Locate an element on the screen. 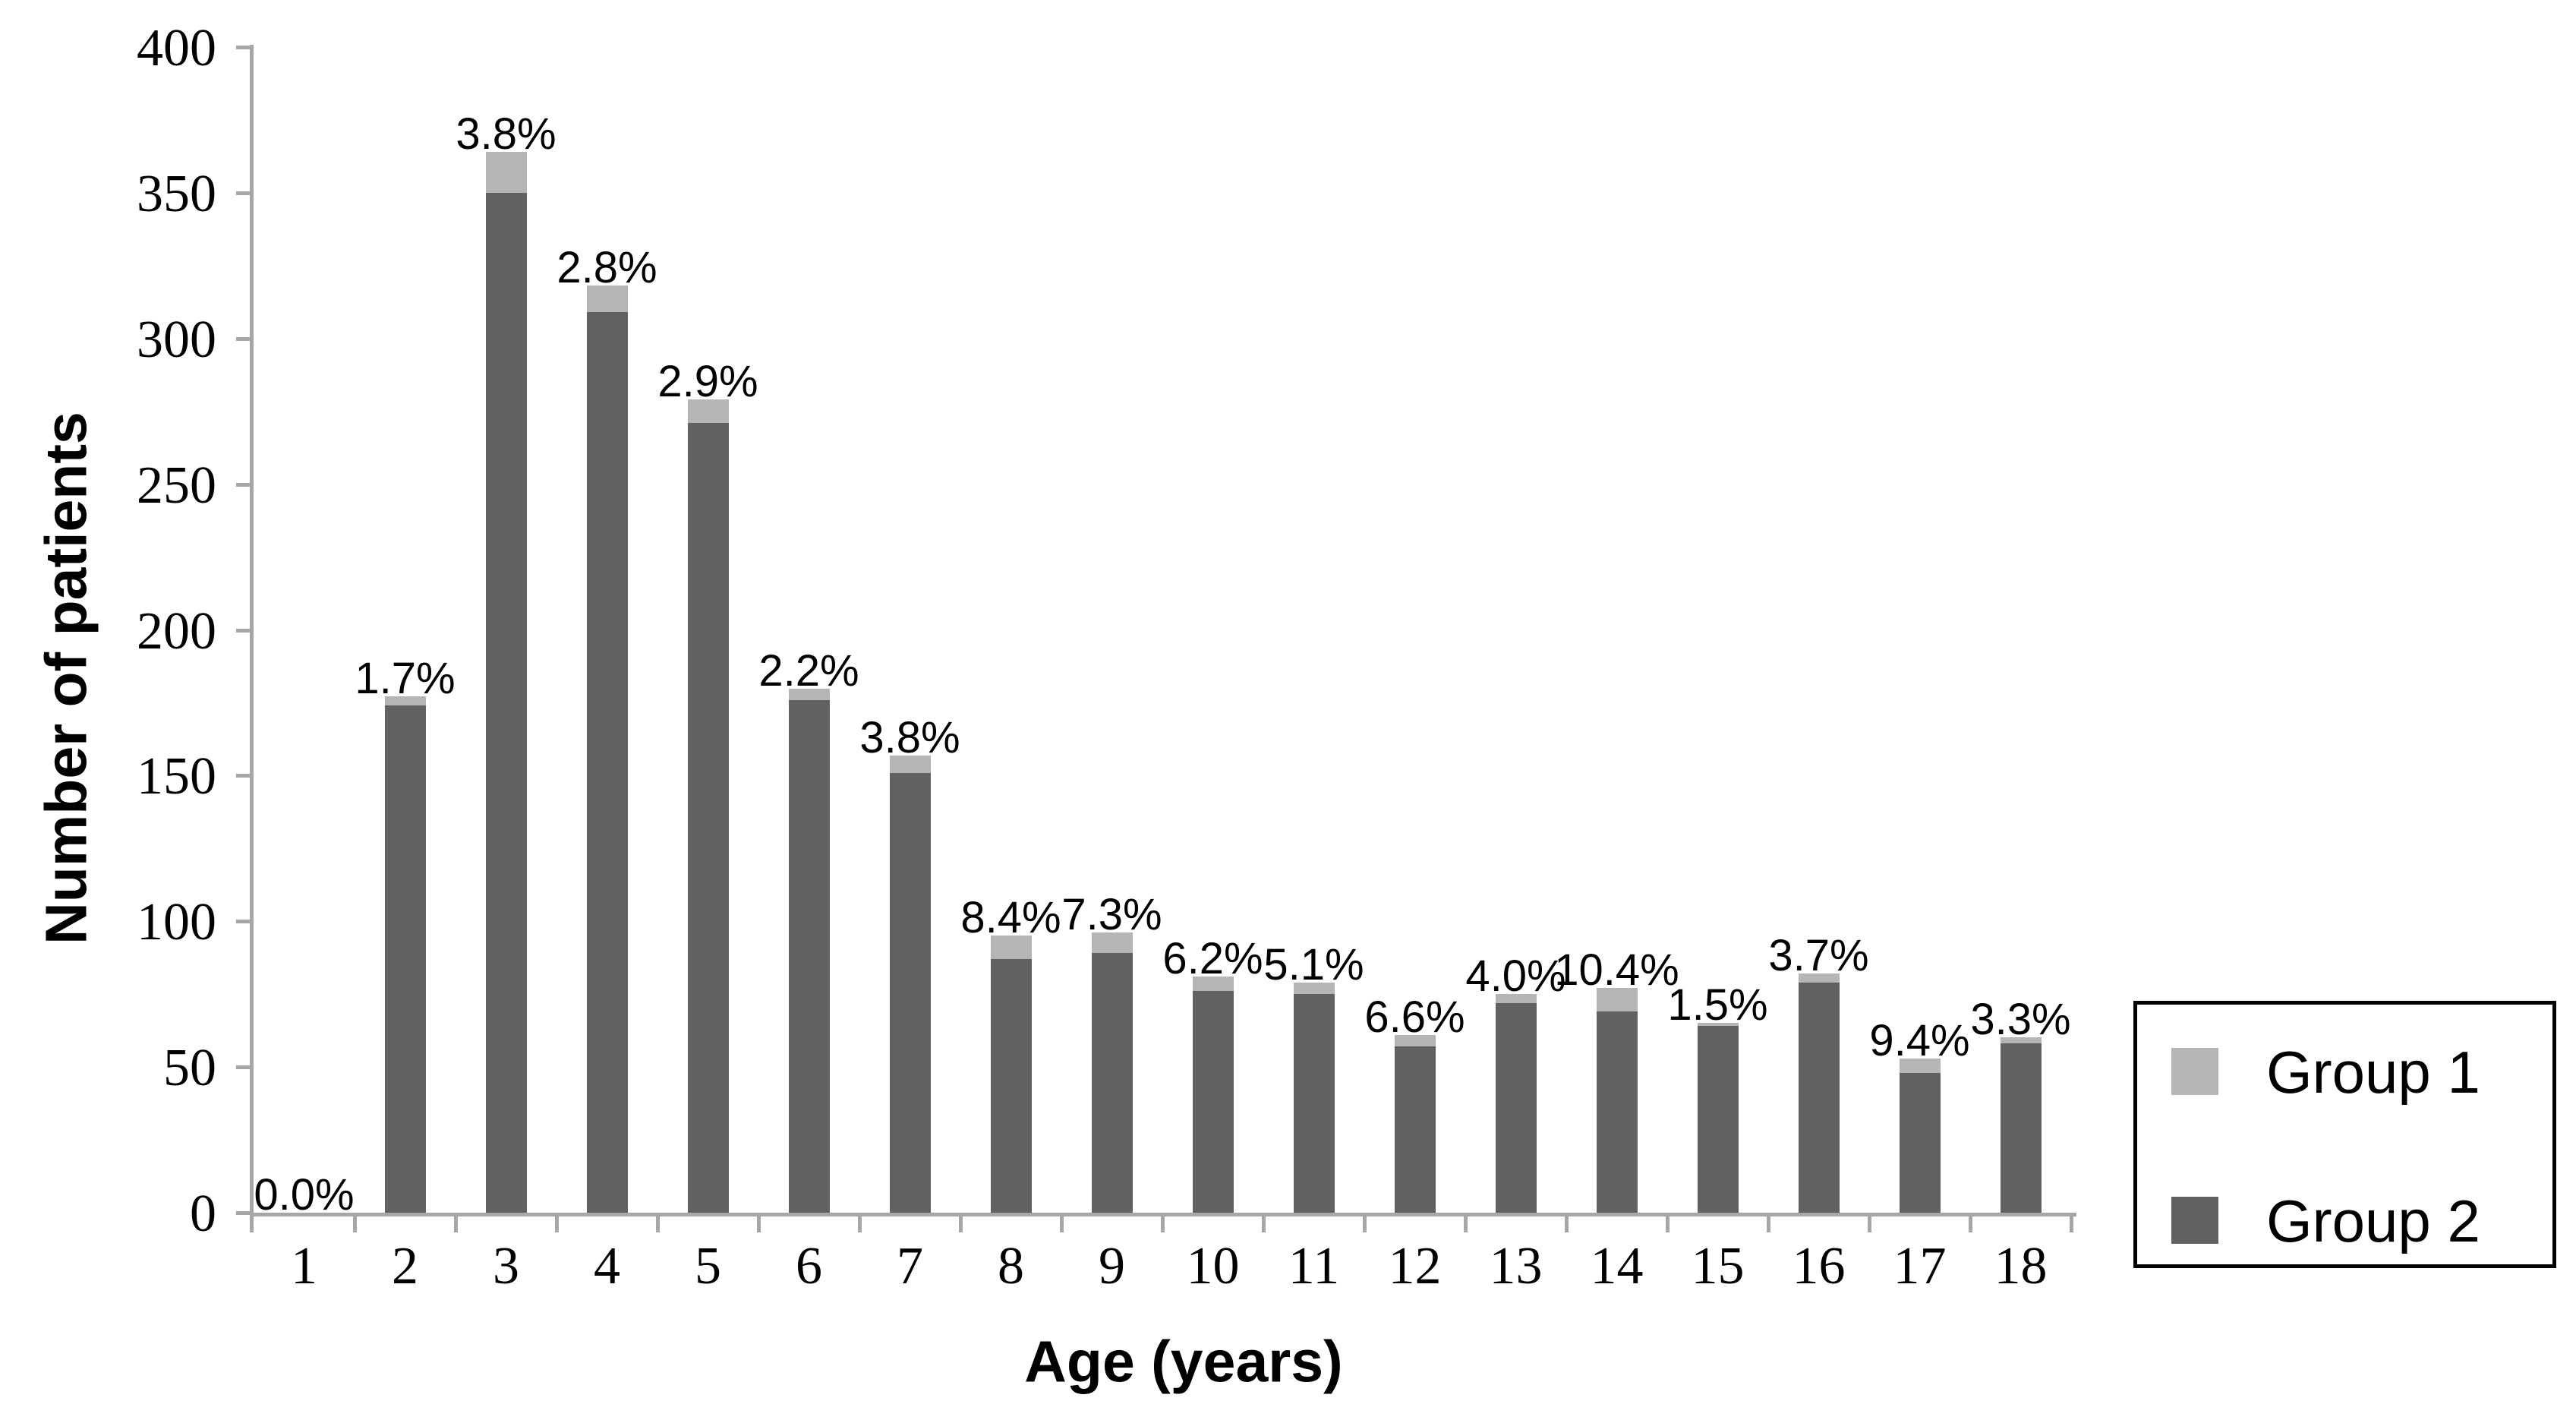 The image size is (2576, 1401). bar-age-13-group2 is located at coordinates (1516, 1108).